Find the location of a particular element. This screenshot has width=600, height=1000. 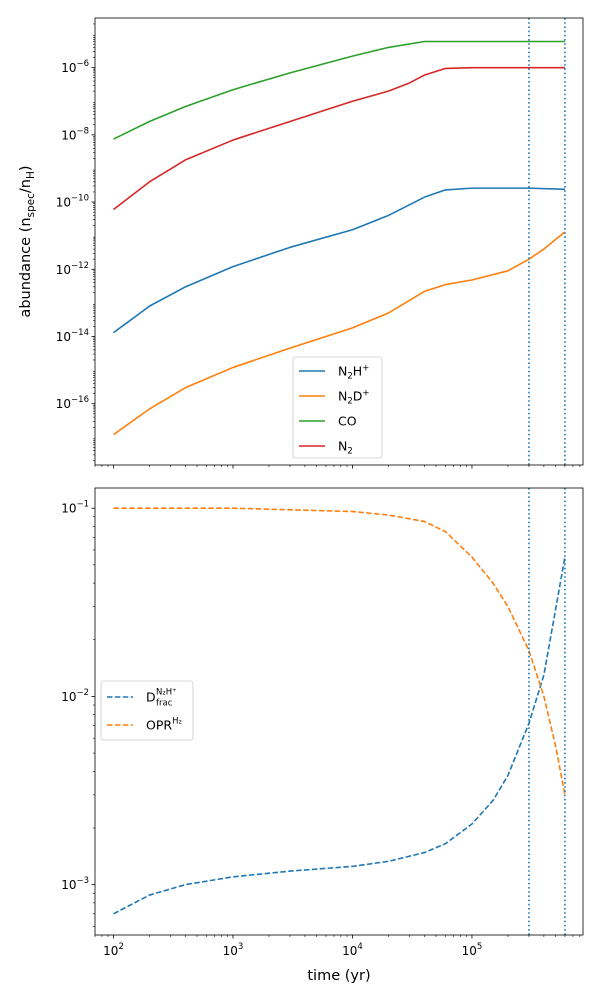

y-tick-label: 10⁻¹⁶ is located at coordinates (72, 403).